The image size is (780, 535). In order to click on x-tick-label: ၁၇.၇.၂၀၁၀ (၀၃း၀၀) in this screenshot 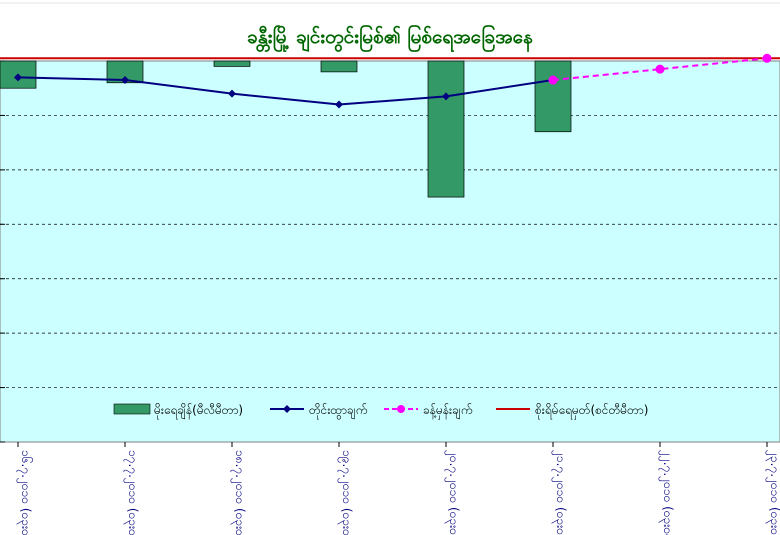, I will do `click(131, 492)`.